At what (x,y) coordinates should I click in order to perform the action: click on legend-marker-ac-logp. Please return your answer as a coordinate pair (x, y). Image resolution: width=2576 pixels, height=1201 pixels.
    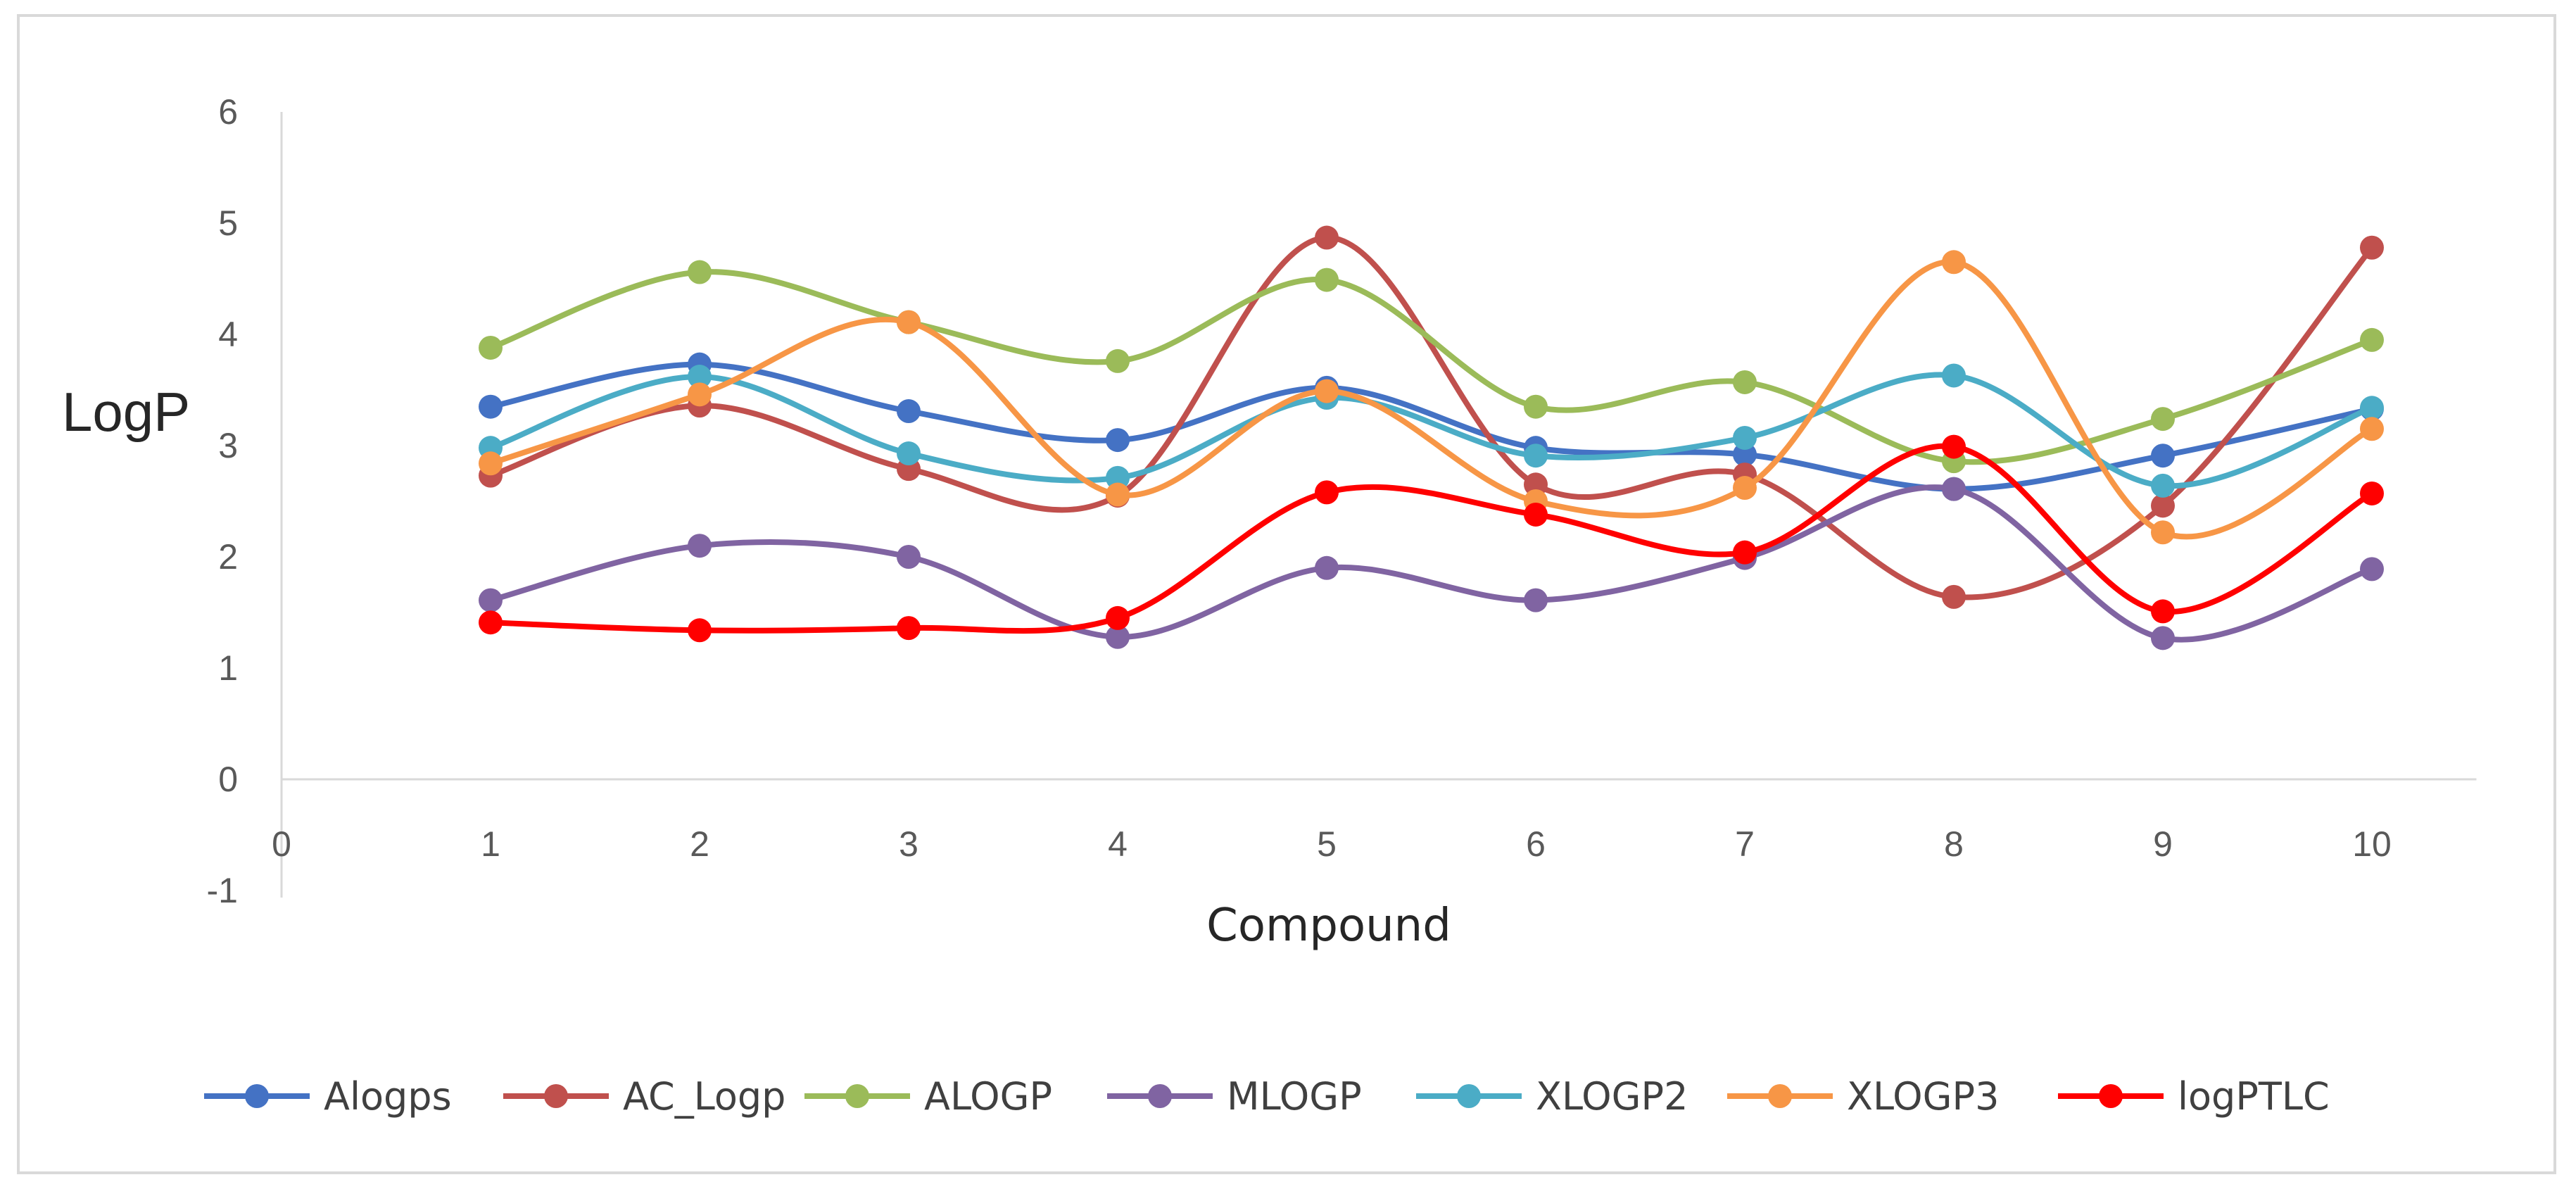
    Looking at the image, I should click on (556, 1096).